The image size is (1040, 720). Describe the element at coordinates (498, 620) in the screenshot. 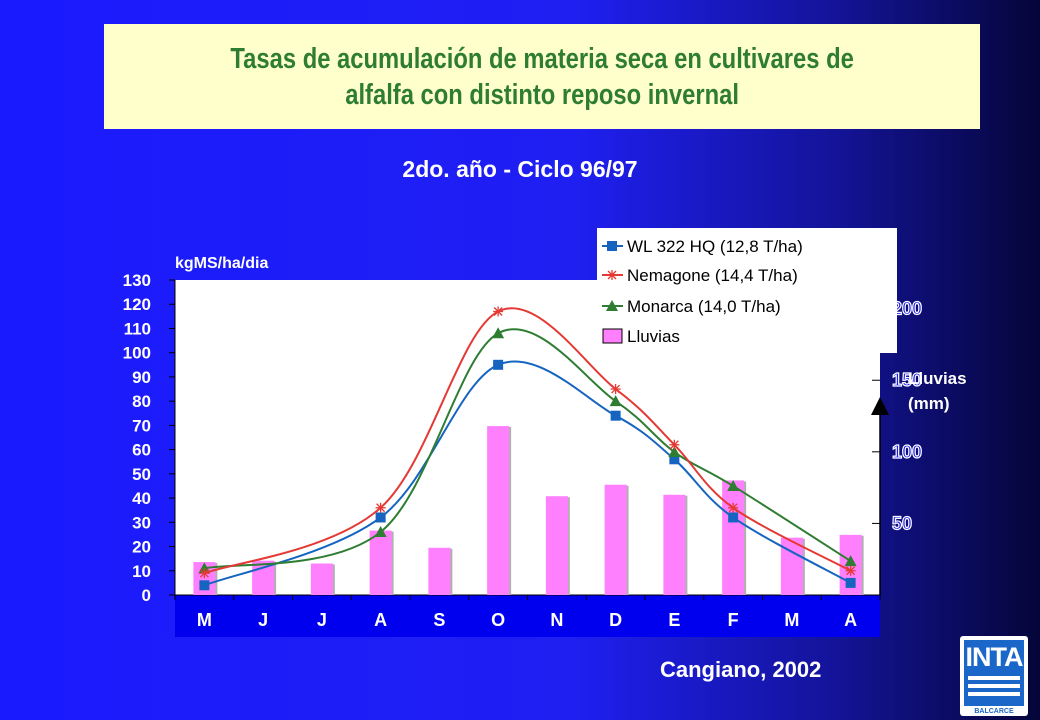

I see `x-tick-label: O` at that location.